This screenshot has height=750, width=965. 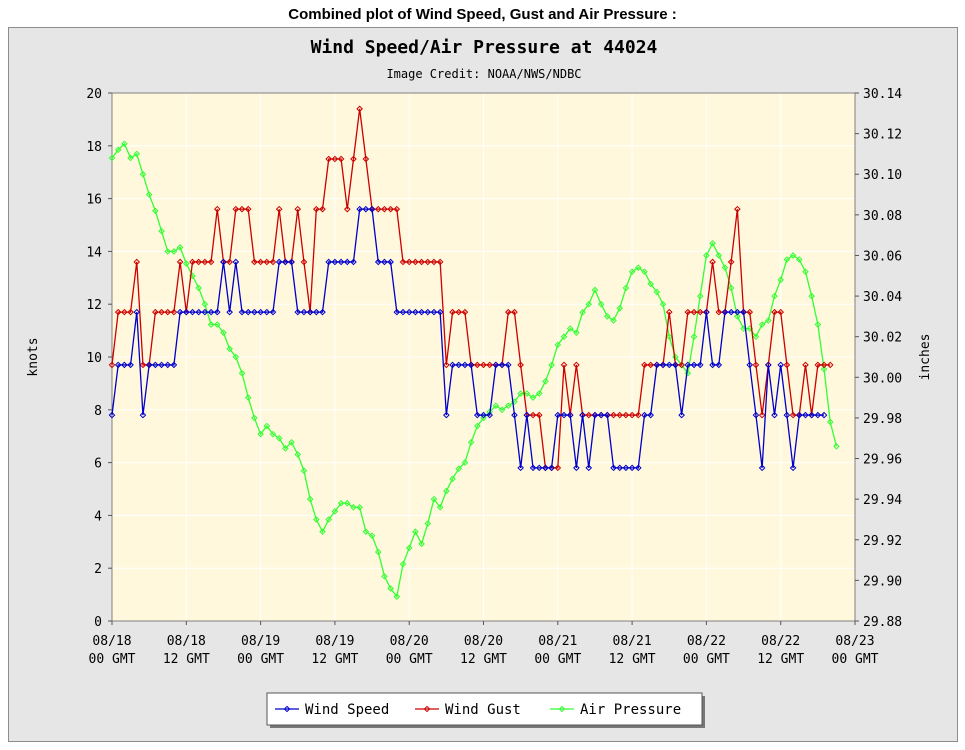 I want to click on x-tick-label-date: 08/21, so click(x=632, y=641).